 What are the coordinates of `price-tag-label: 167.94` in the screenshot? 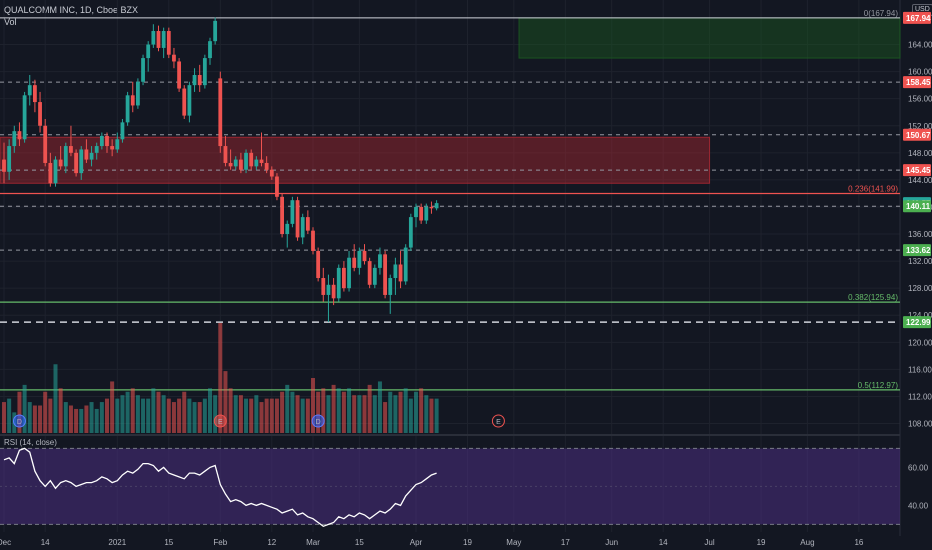 It's located at (918, 18).